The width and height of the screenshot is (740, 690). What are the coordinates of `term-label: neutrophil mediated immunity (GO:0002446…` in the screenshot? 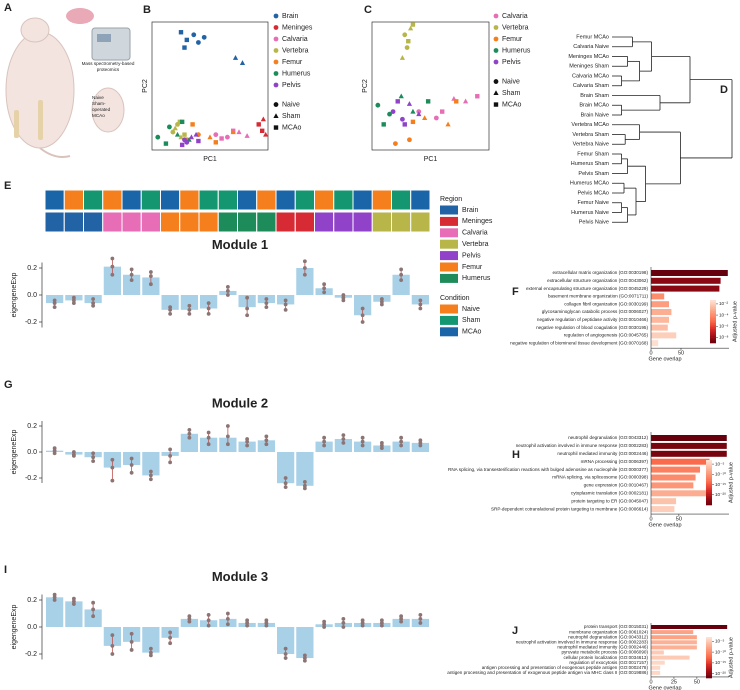 It's located at (602, 647).